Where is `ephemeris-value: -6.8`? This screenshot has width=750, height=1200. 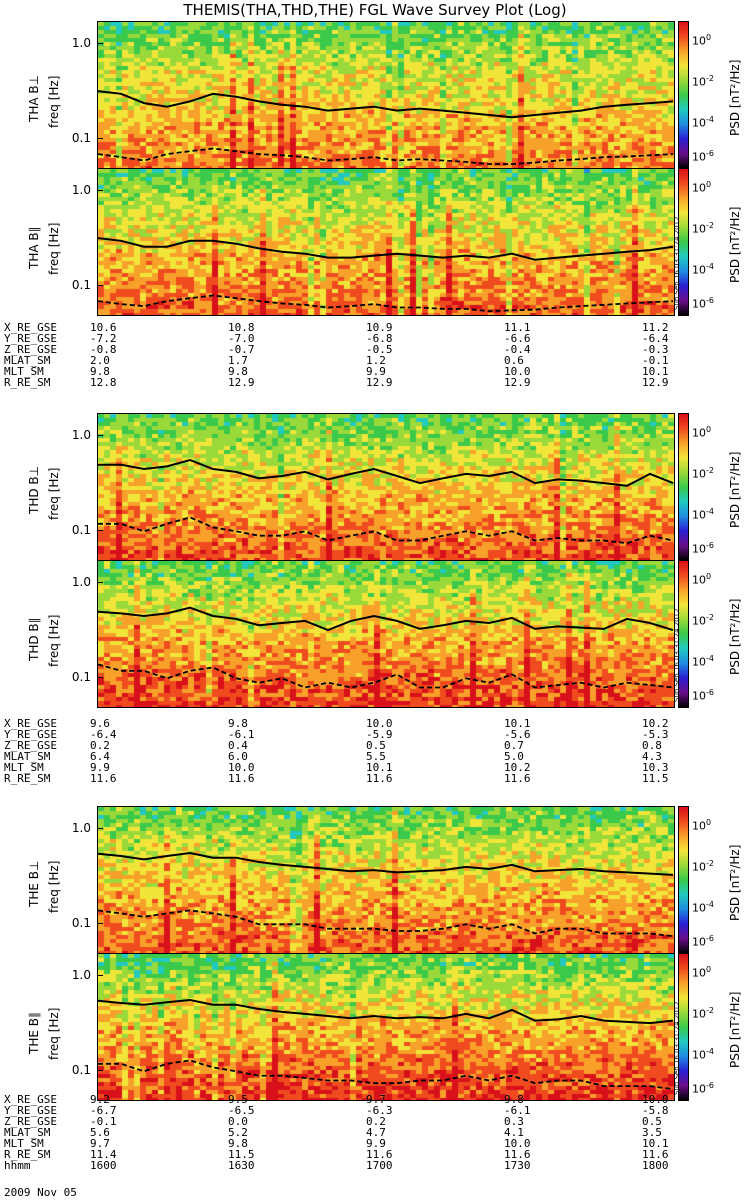
ephemeris-value: -6.8 is located at coordinates (379, 338).